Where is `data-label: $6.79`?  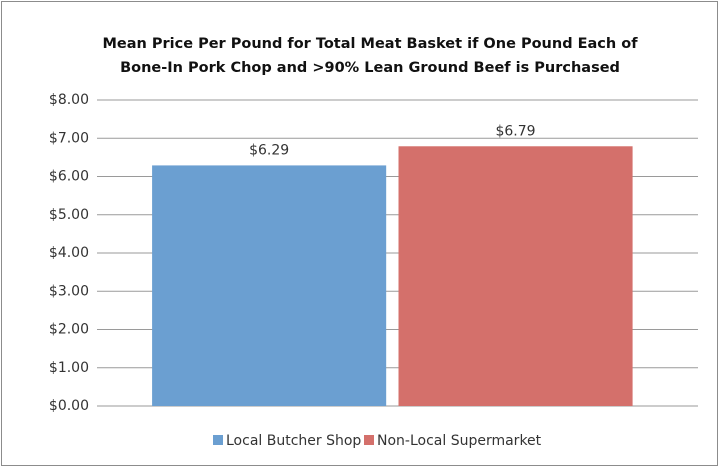 data-label: $6.79 is located at coordinates (515, 131).